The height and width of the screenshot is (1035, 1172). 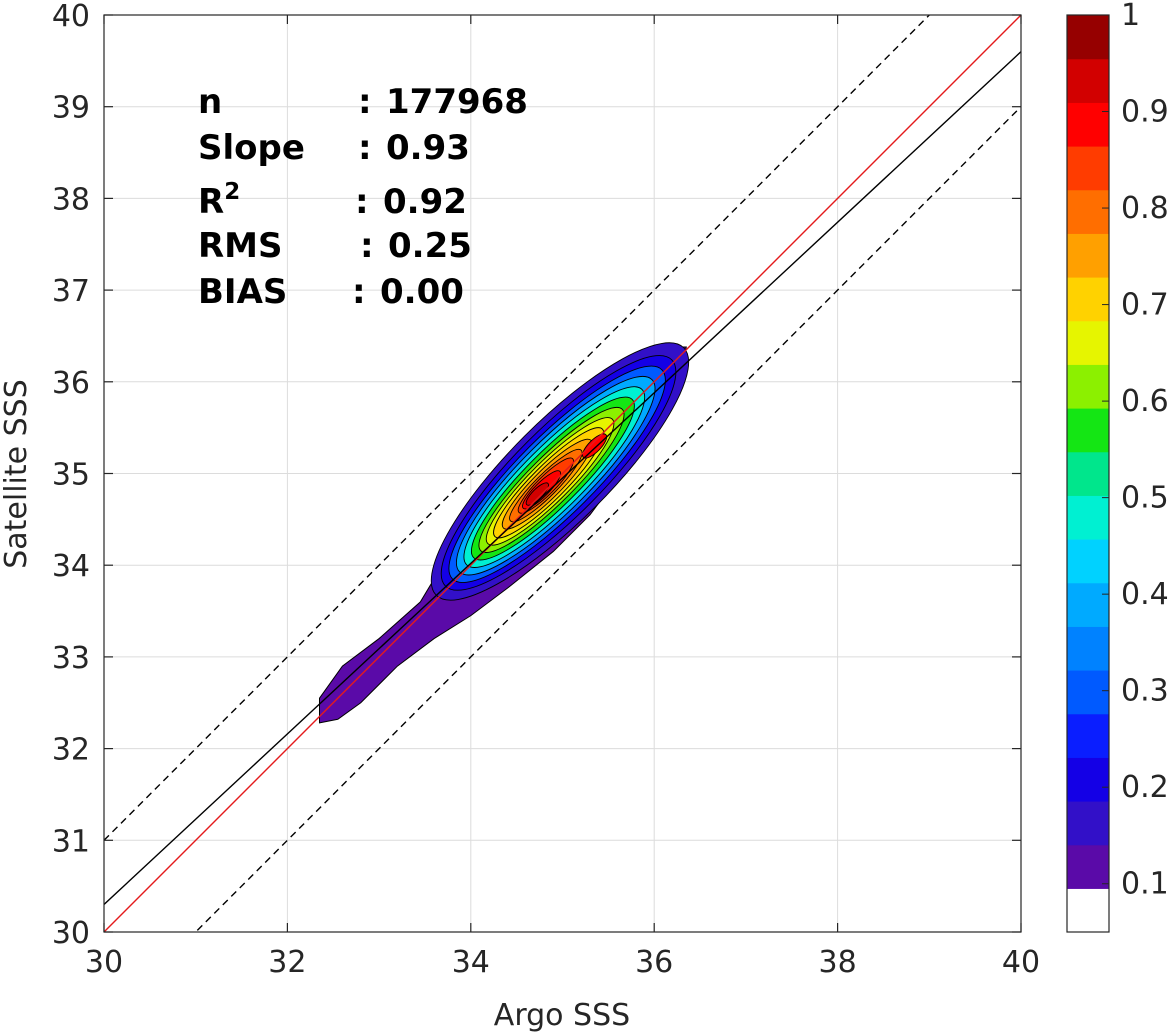 I want to click on stat-label: n, so click(x=210, y=102).